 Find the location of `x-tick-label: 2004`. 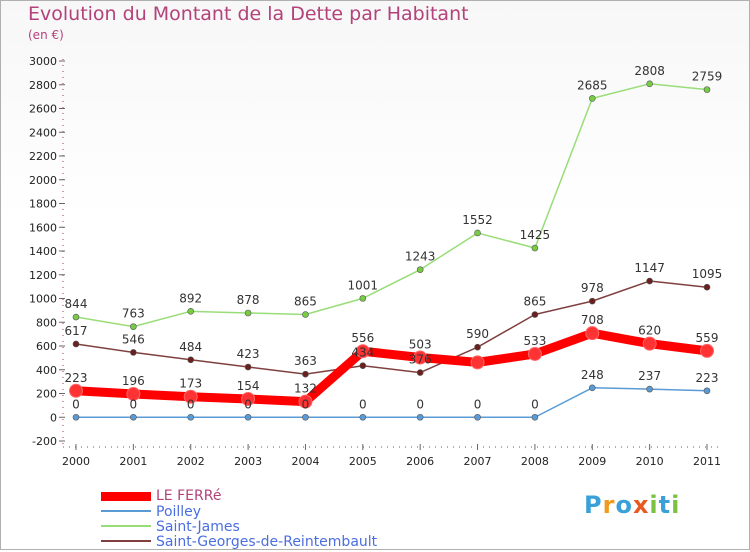

x-tick-label: 2004 is located at coordinates (305, 461).